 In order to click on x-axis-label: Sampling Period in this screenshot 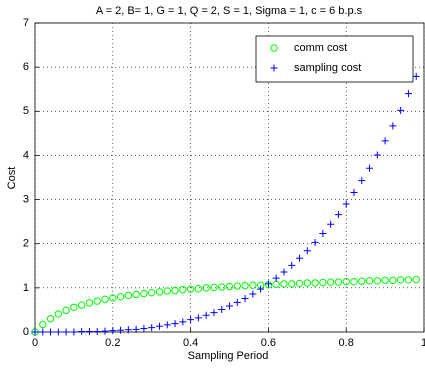, I will do `click(228, 356)`.